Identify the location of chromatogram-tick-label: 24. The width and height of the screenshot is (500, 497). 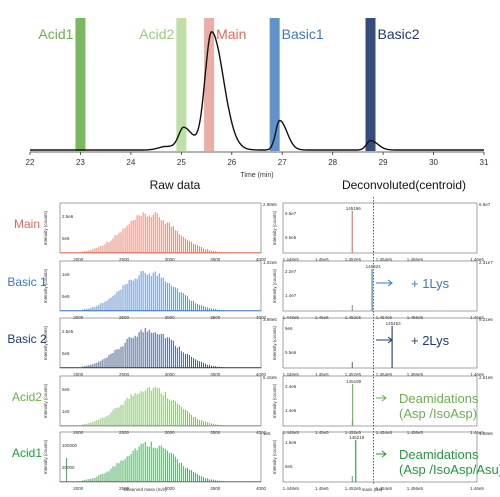
(130, 162).